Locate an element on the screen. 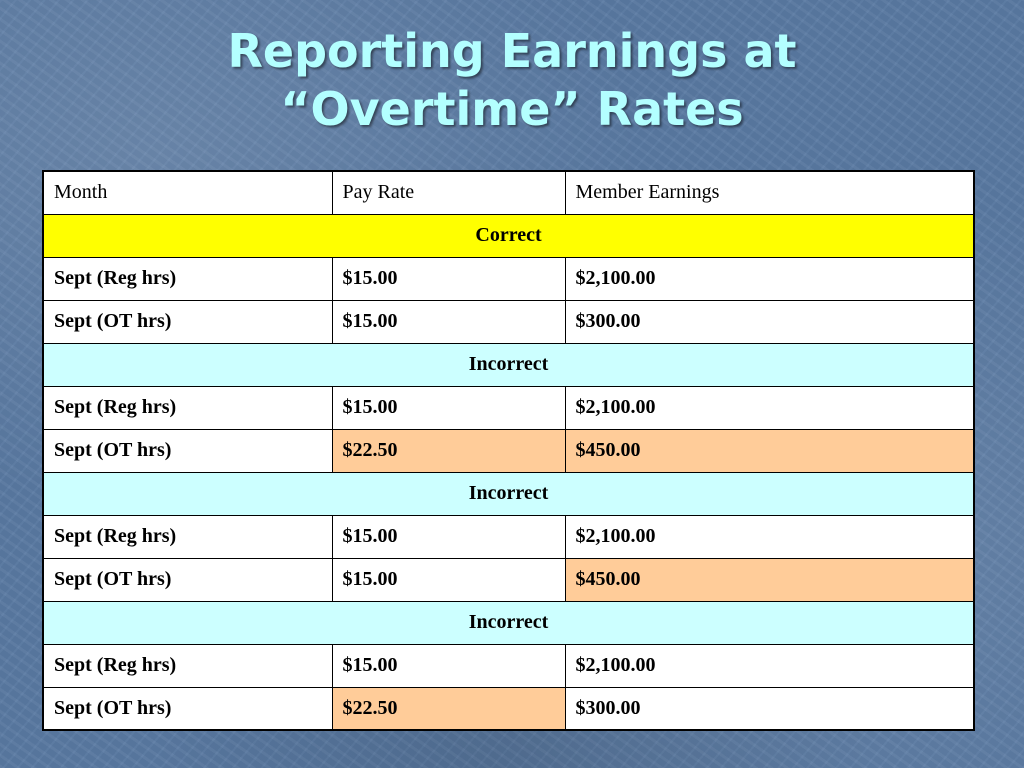 The height and width of the screenshot is (768, 1024). header-pay-rate: Pay Rate is located at coordinates (448, 192).